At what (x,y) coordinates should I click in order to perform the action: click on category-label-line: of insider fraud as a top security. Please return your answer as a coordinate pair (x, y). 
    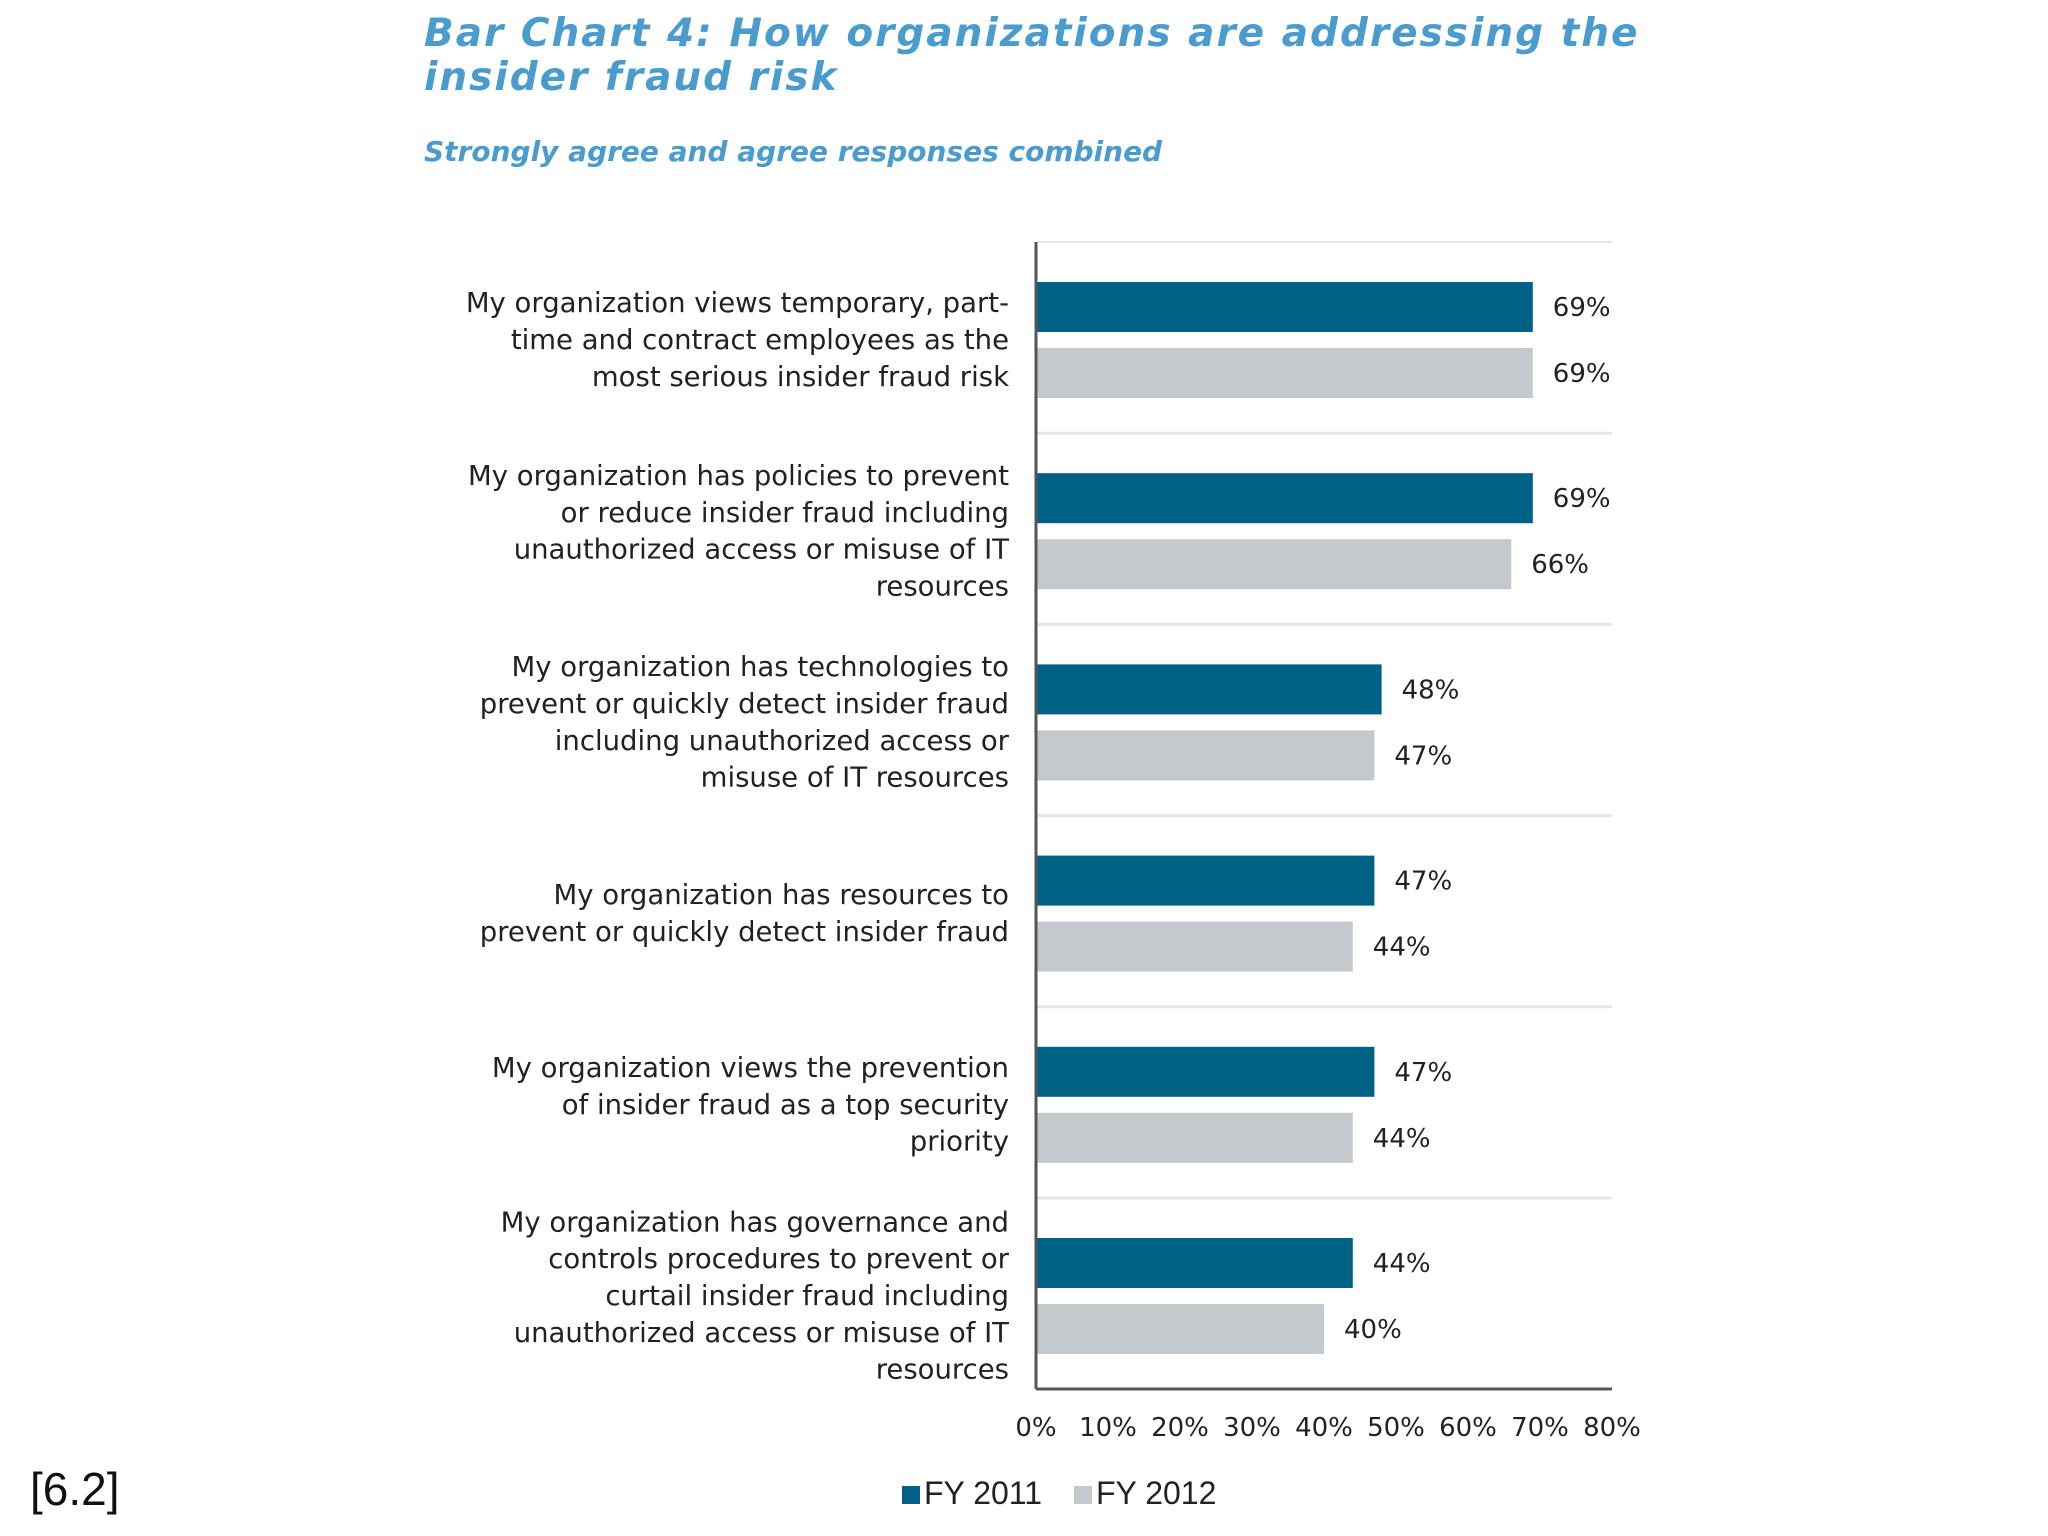
    Looking at the image, I should click on (785, 1105).